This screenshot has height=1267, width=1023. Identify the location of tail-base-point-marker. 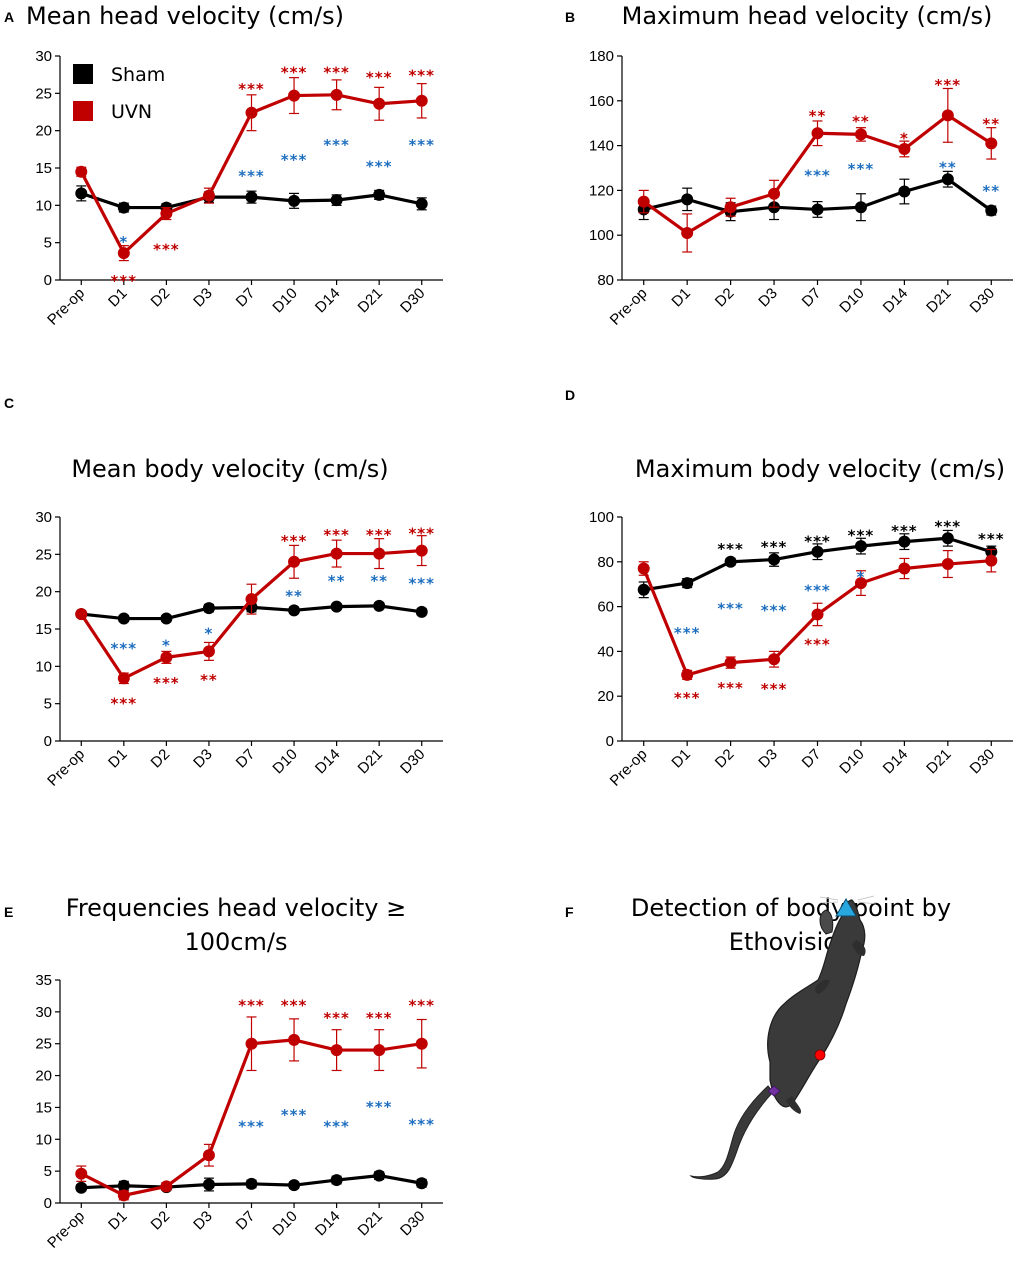
(774, 1091).